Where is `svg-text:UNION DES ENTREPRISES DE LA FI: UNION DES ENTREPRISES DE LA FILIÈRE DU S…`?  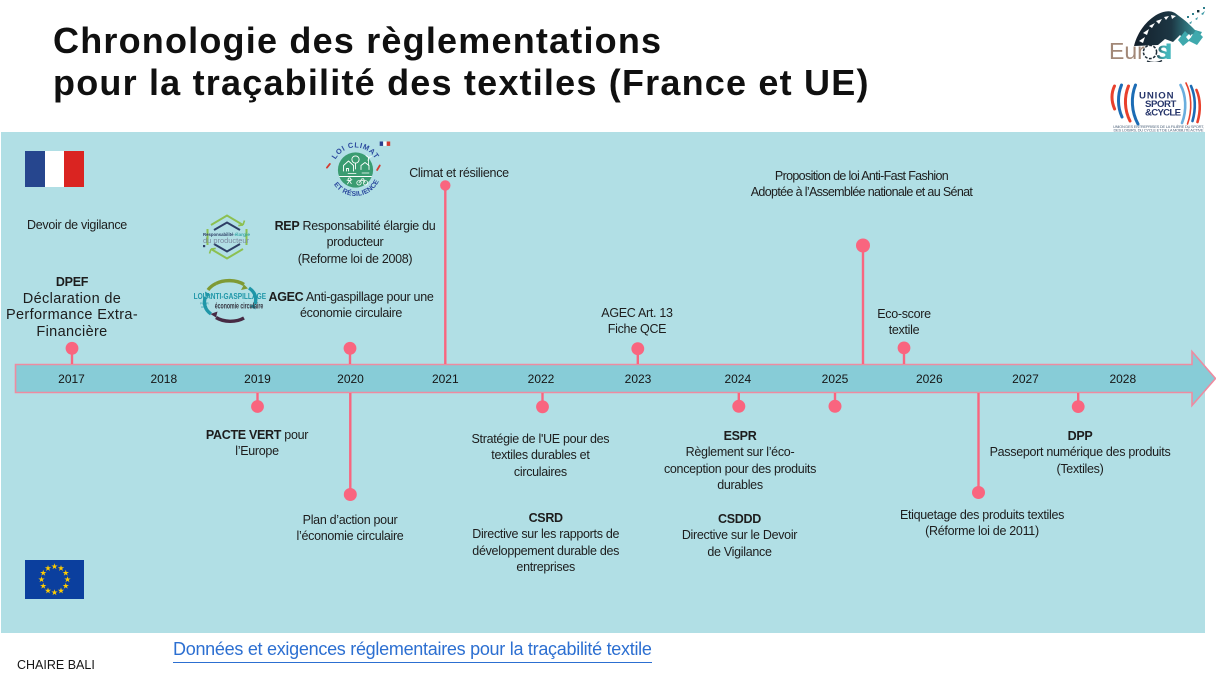 svg-text:UNION DES ENTREPRISES DE LA FI: UNION DES ENTREPRISES DE LA FILIÈRE DU S… is located at coordinates (1158, 126).